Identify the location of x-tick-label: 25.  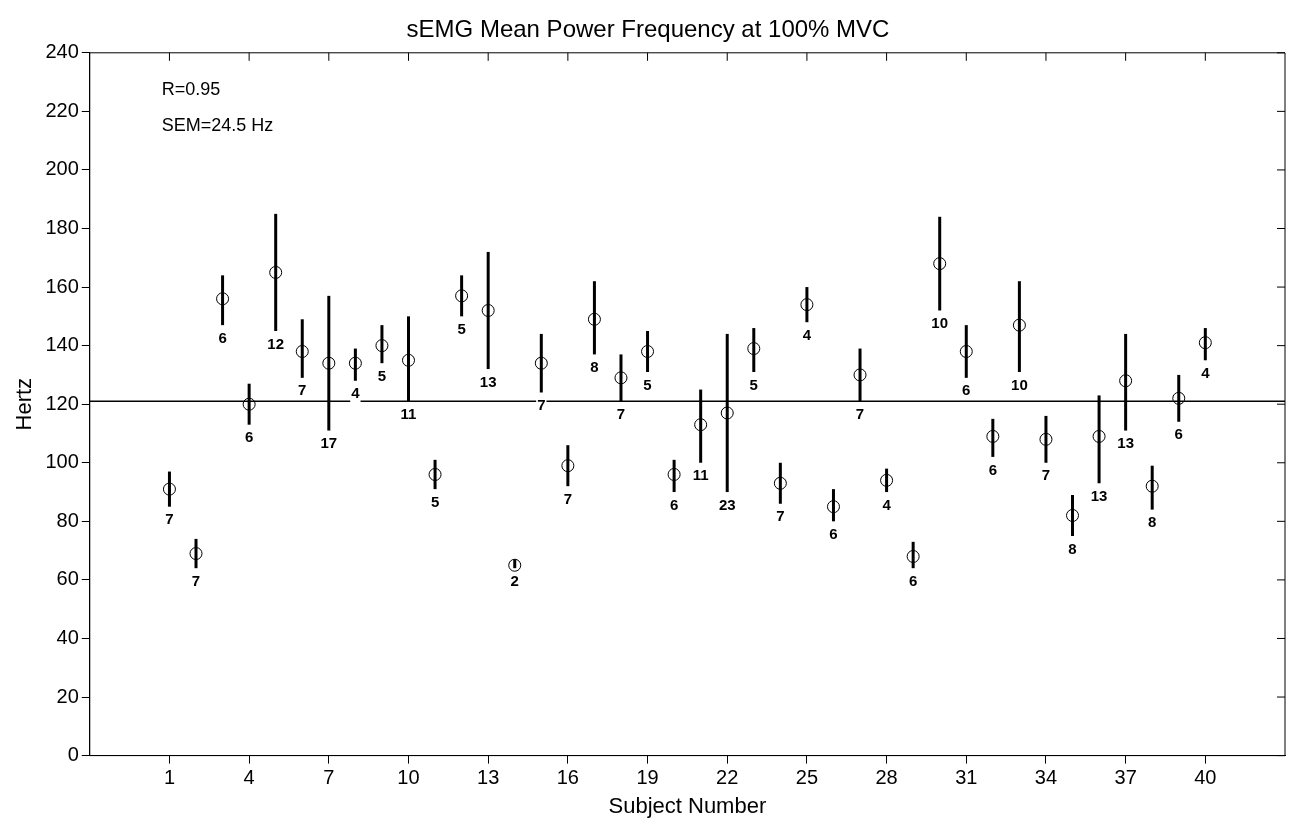
(807, 777).